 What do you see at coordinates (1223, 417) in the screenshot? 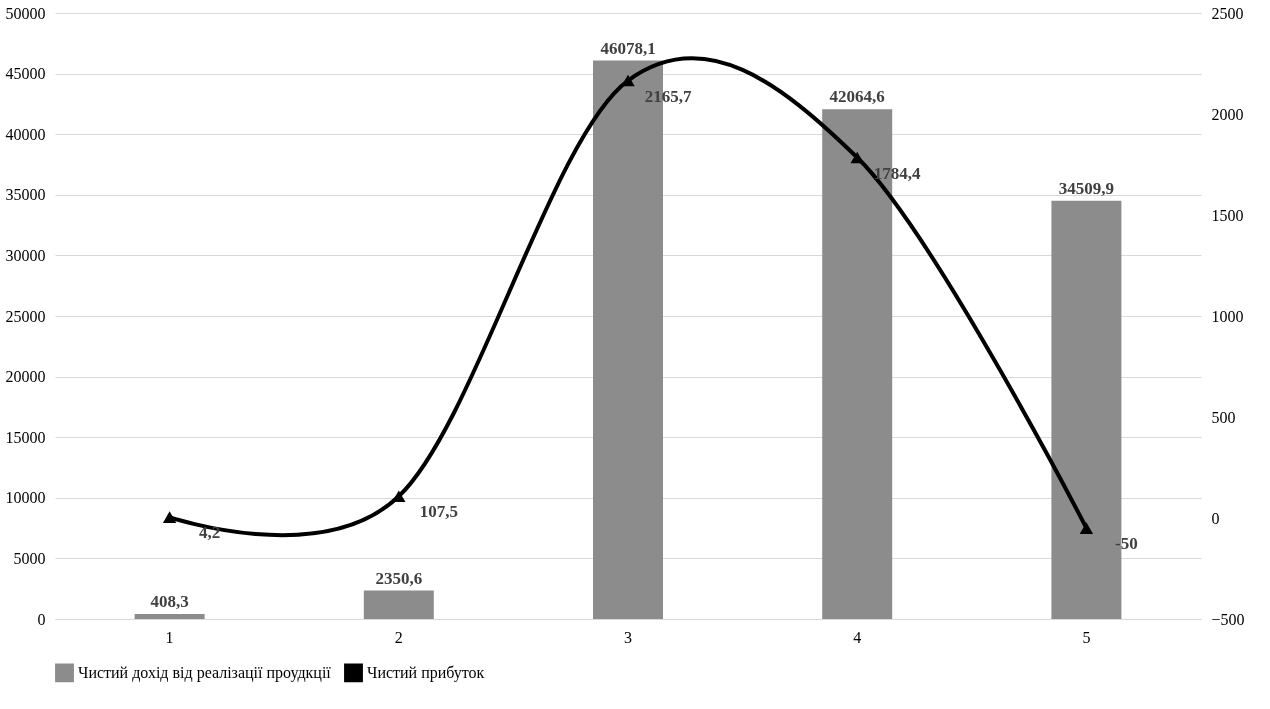
I see `y2-tick-label: 500` at bounding box center [1223, 417].